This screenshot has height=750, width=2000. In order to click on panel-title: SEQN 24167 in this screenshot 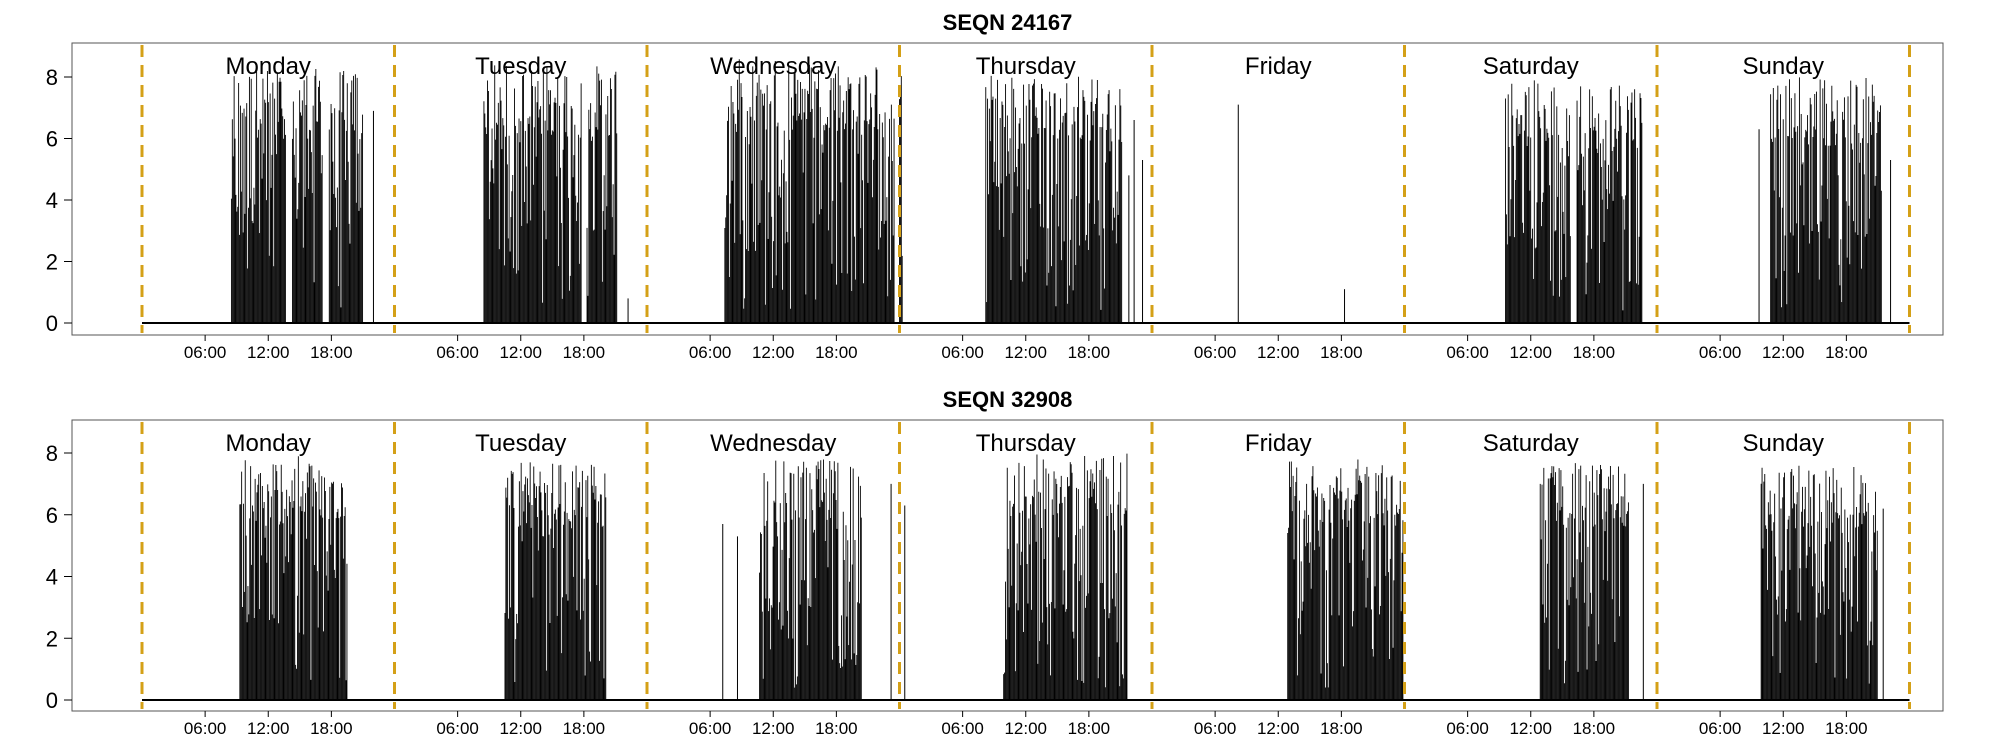, I will do `click(1008, 22)`.